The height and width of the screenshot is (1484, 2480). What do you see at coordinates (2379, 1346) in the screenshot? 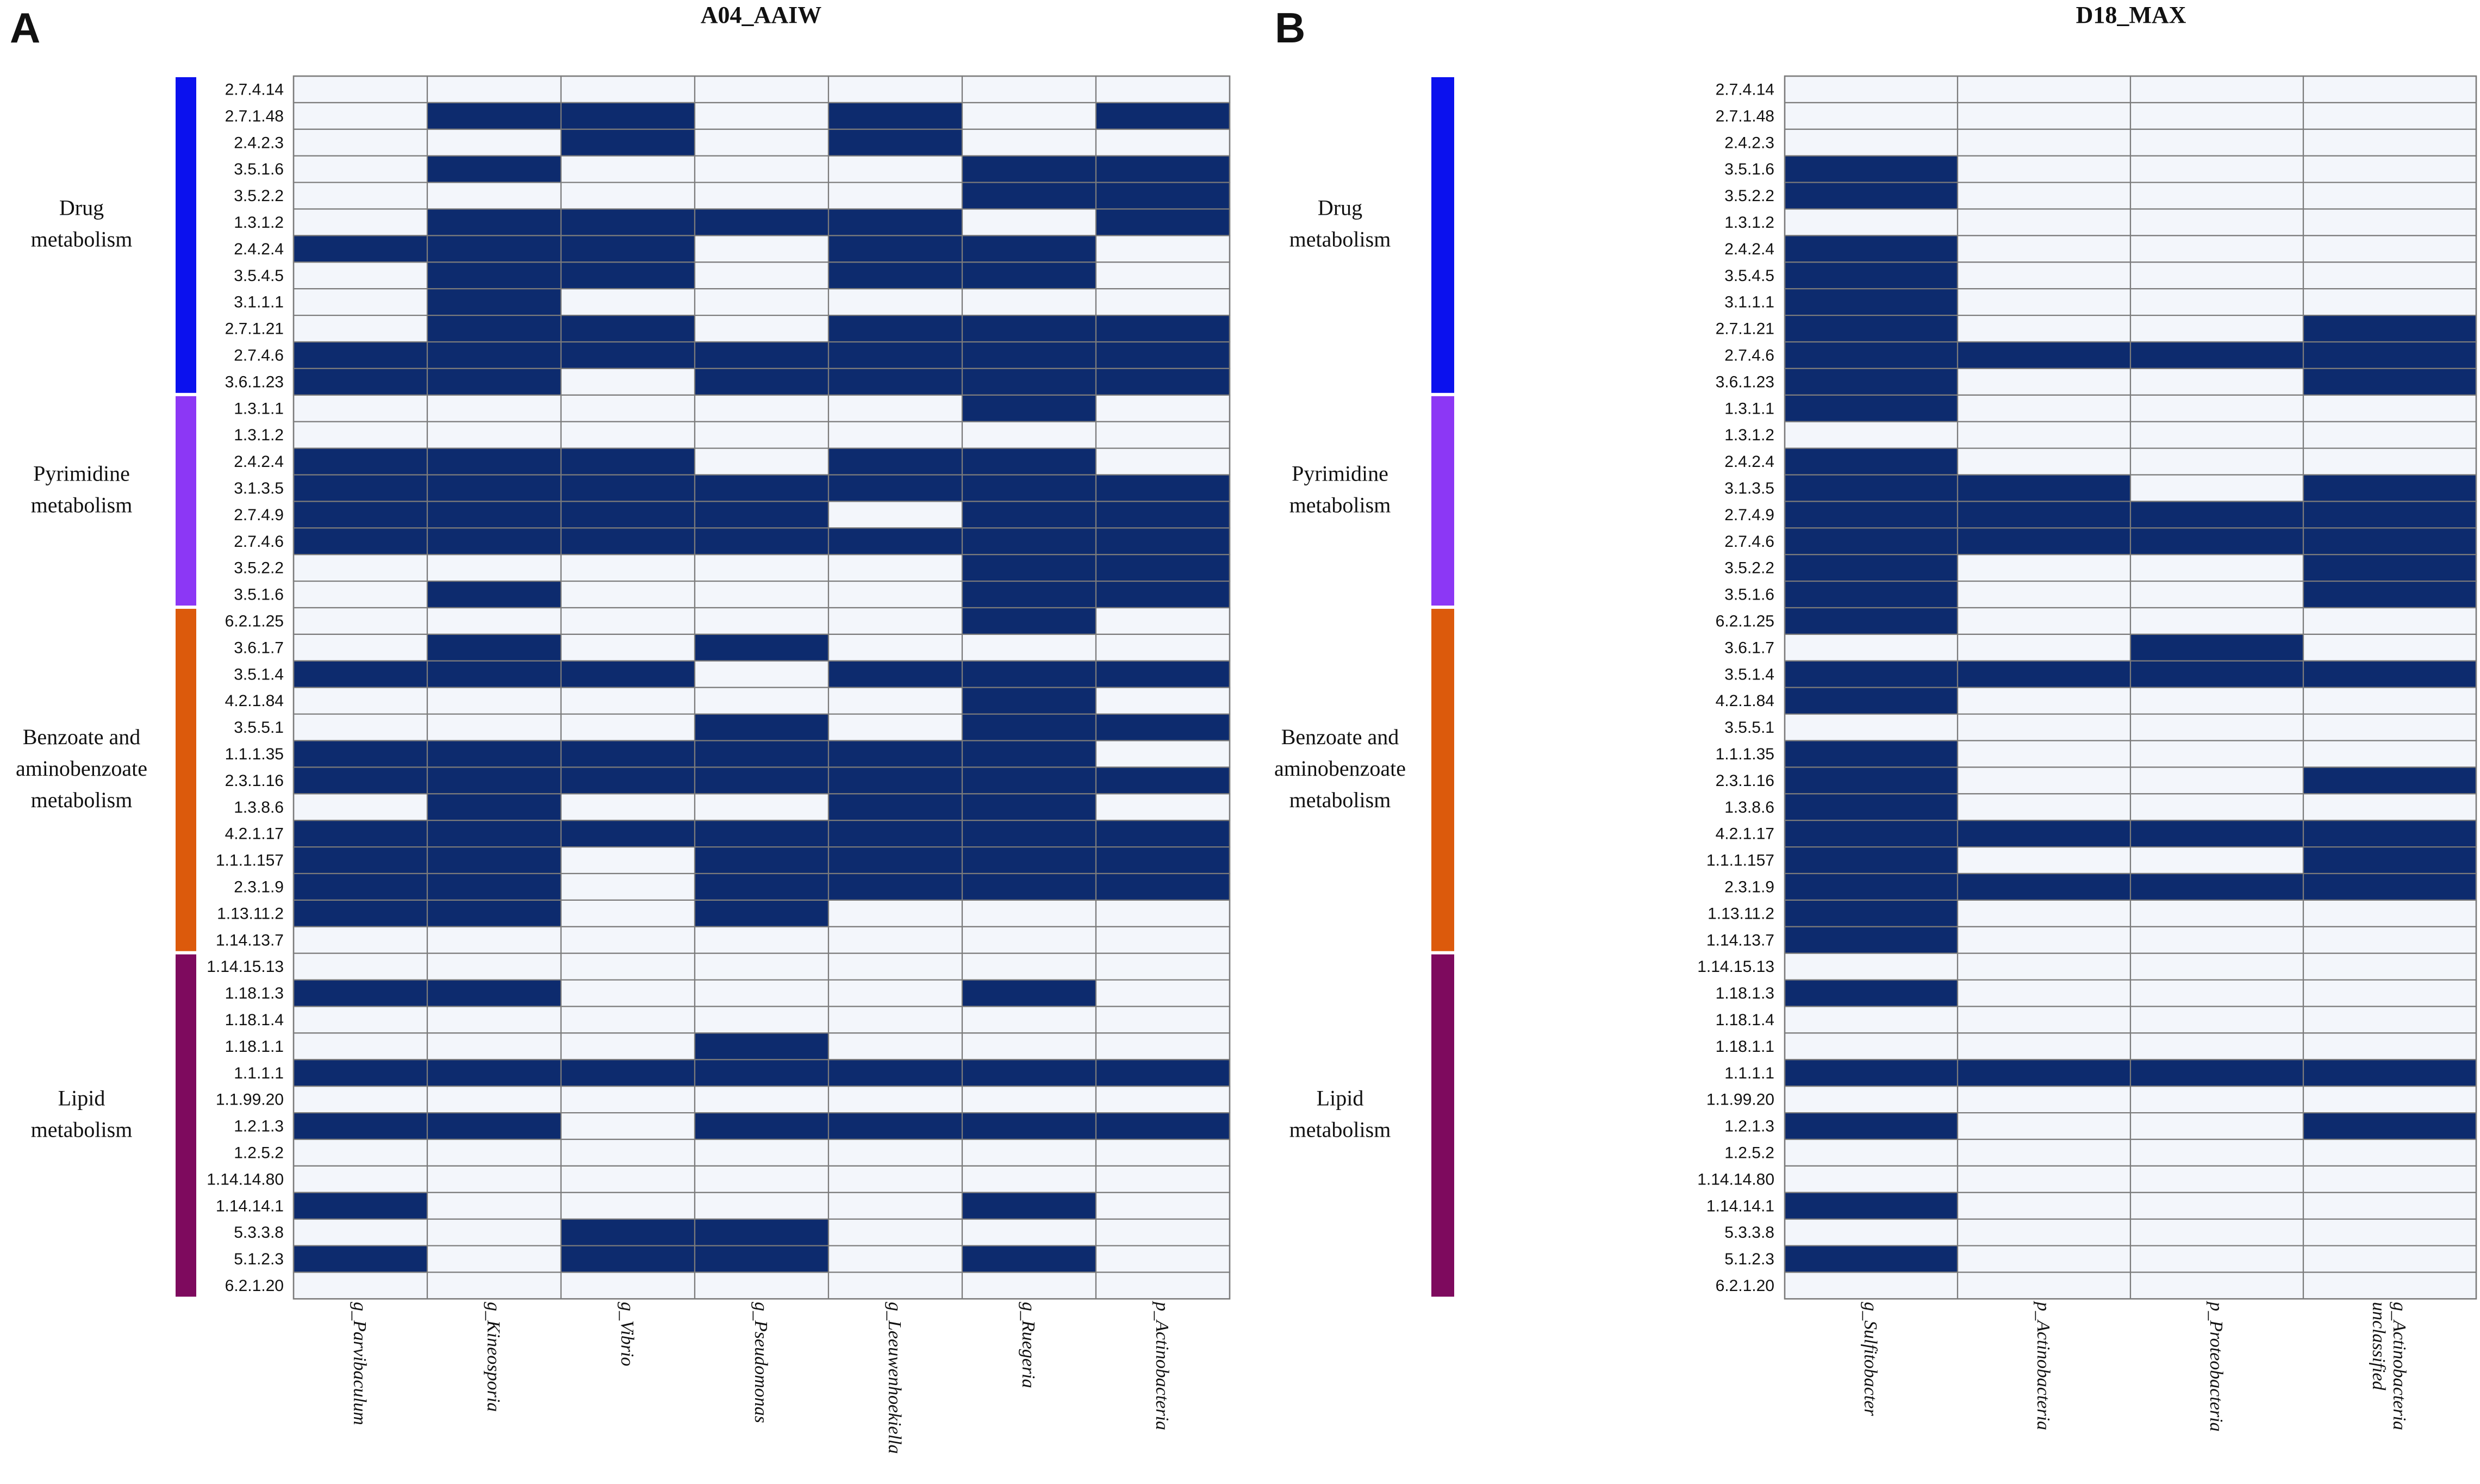
I see `column-label: unclassified` at bounding box center [2379, 1346].